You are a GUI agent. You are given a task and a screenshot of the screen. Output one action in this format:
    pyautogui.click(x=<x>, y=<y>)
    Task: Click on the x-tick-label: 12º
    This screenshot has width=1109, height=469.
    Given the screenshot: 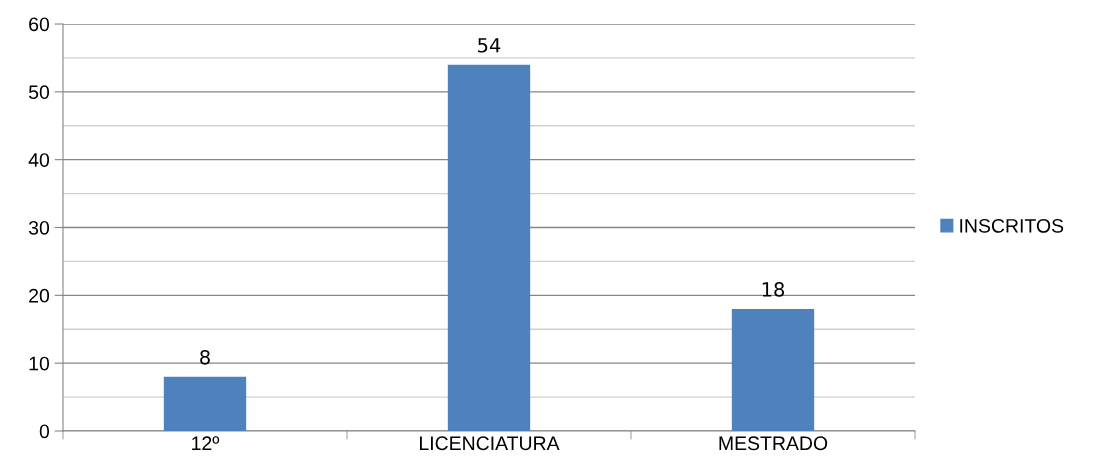 What is the action you would take?
    pyautogui.click(x=206, y=443)
    